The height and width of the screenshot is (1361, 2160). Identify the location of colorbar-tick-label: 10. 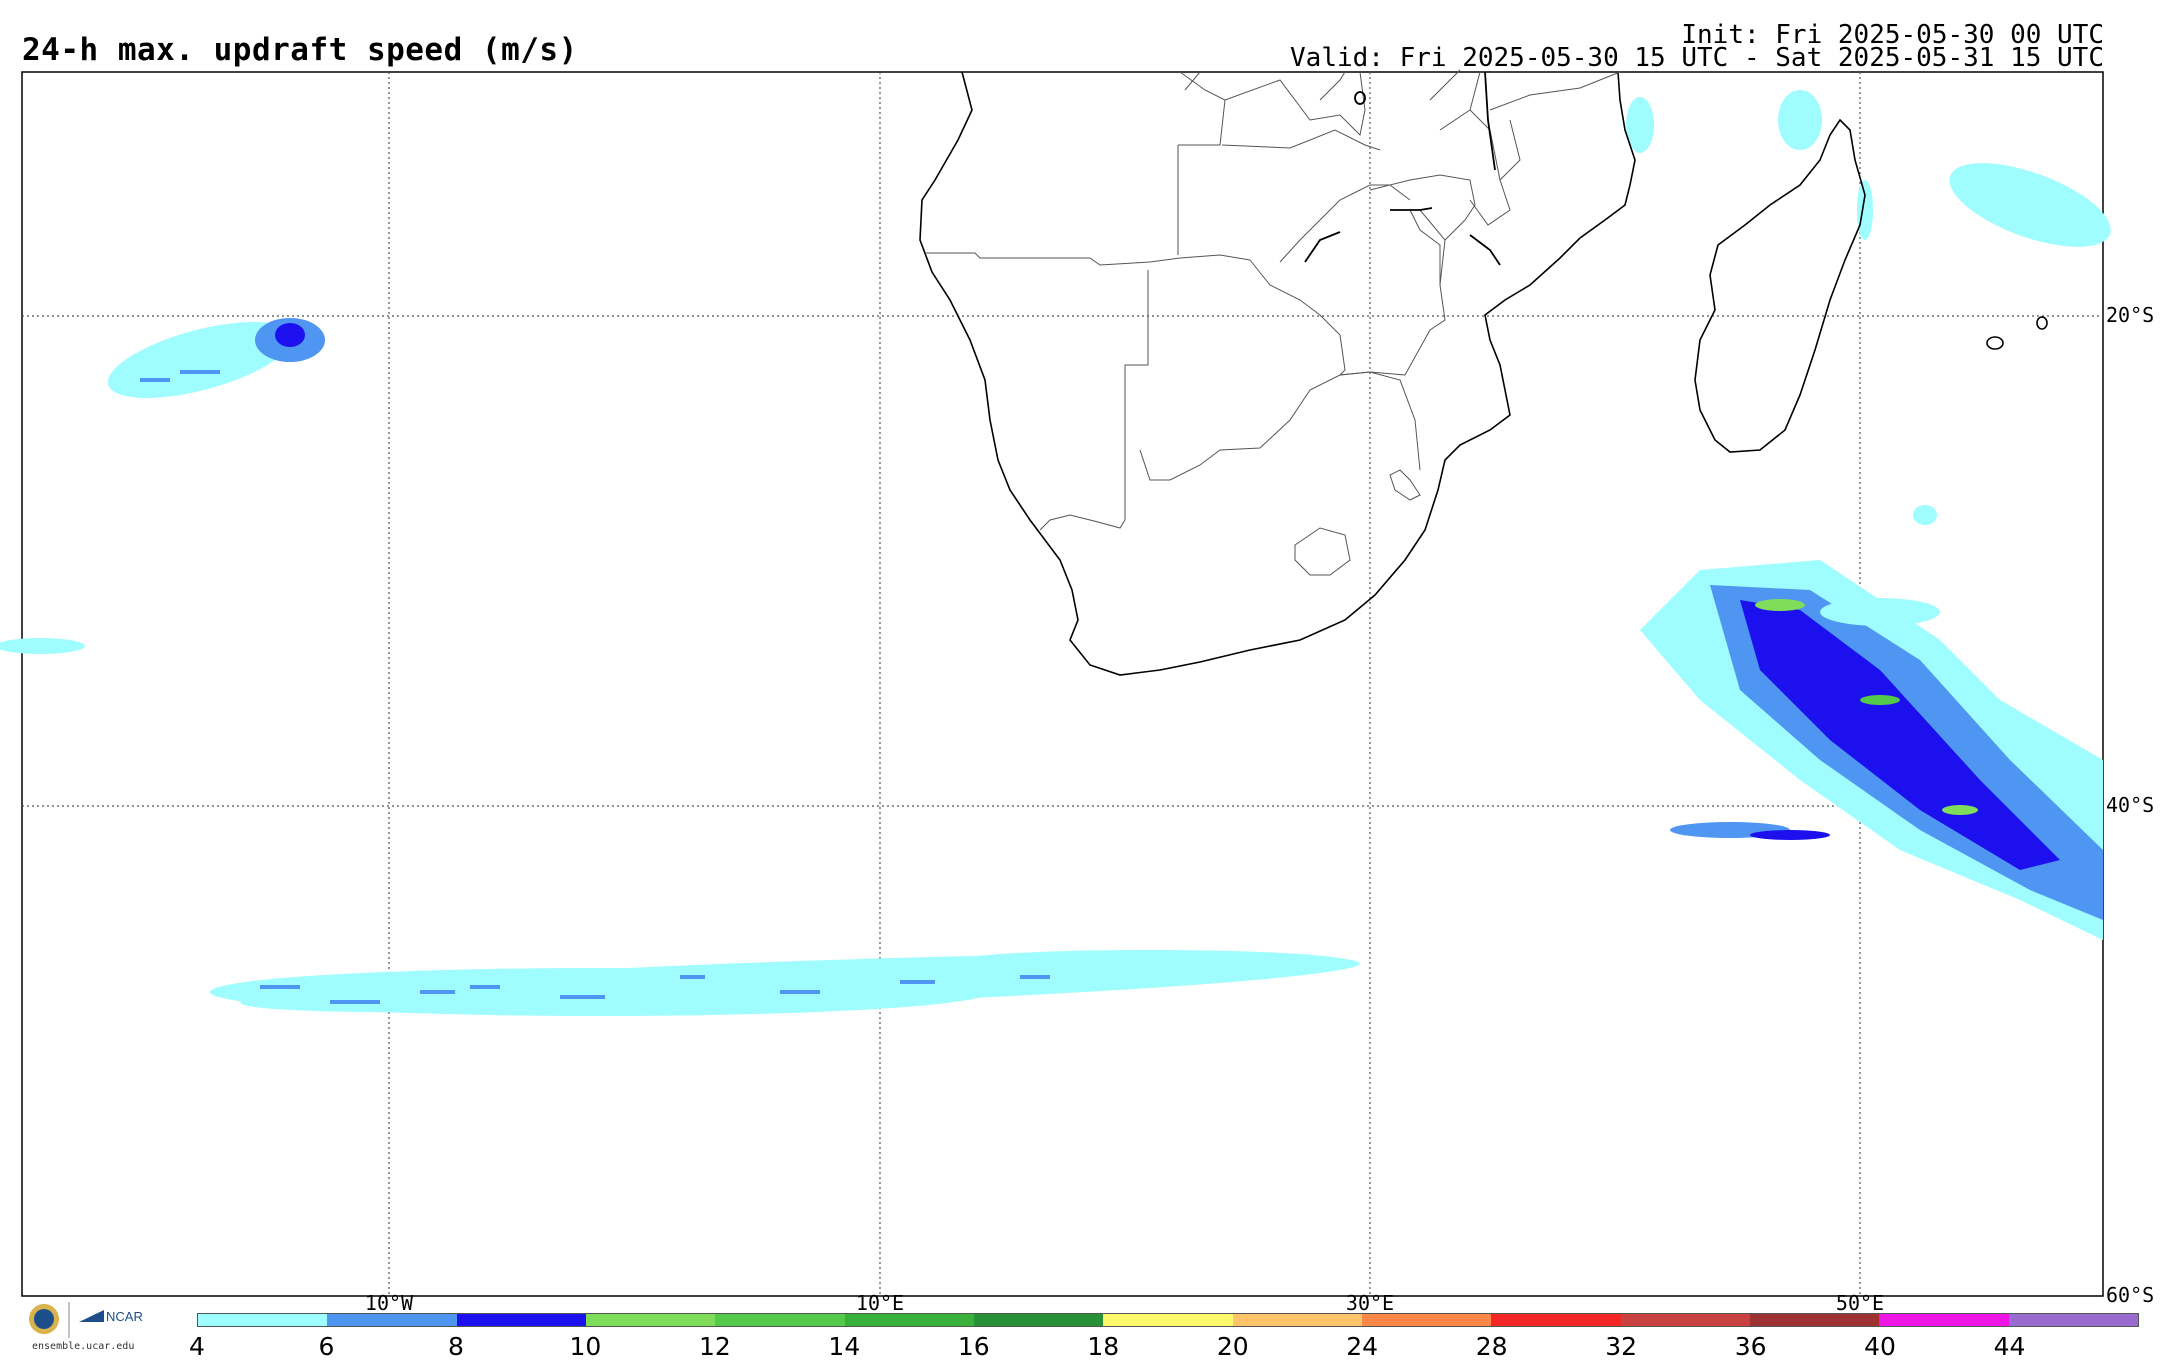
(585, 1346).